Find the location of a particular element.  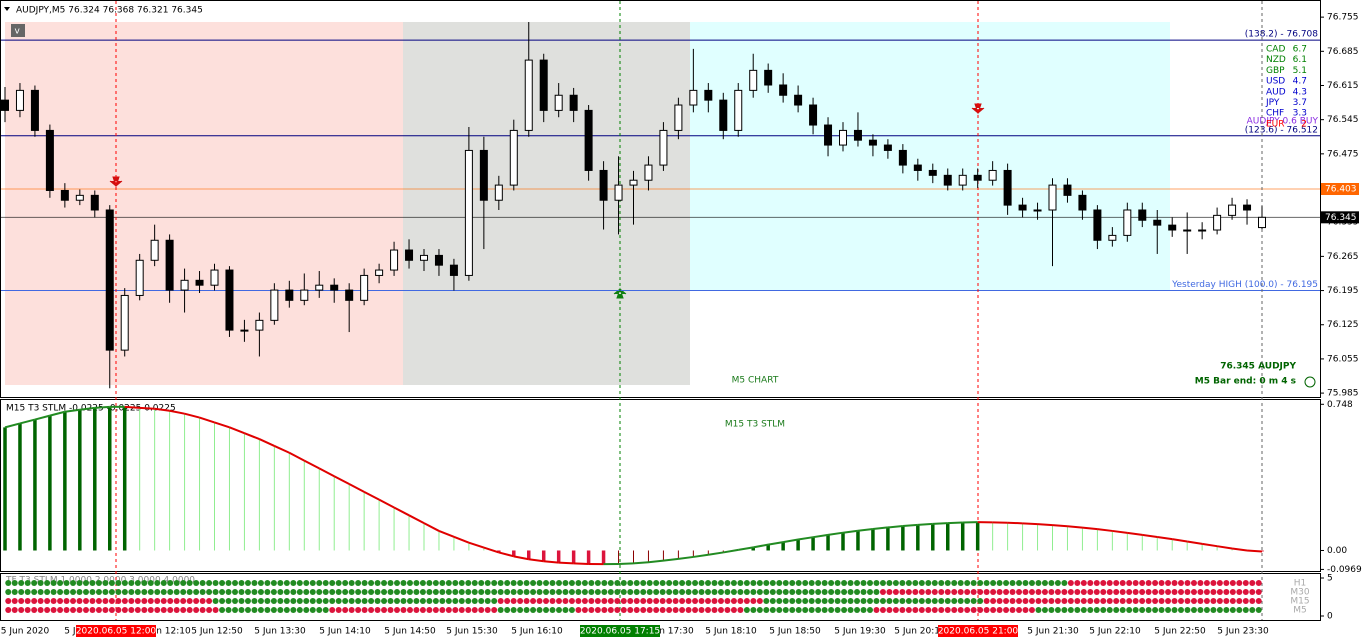

y-tick-label: 5 is located at coordinates (1330, 579).